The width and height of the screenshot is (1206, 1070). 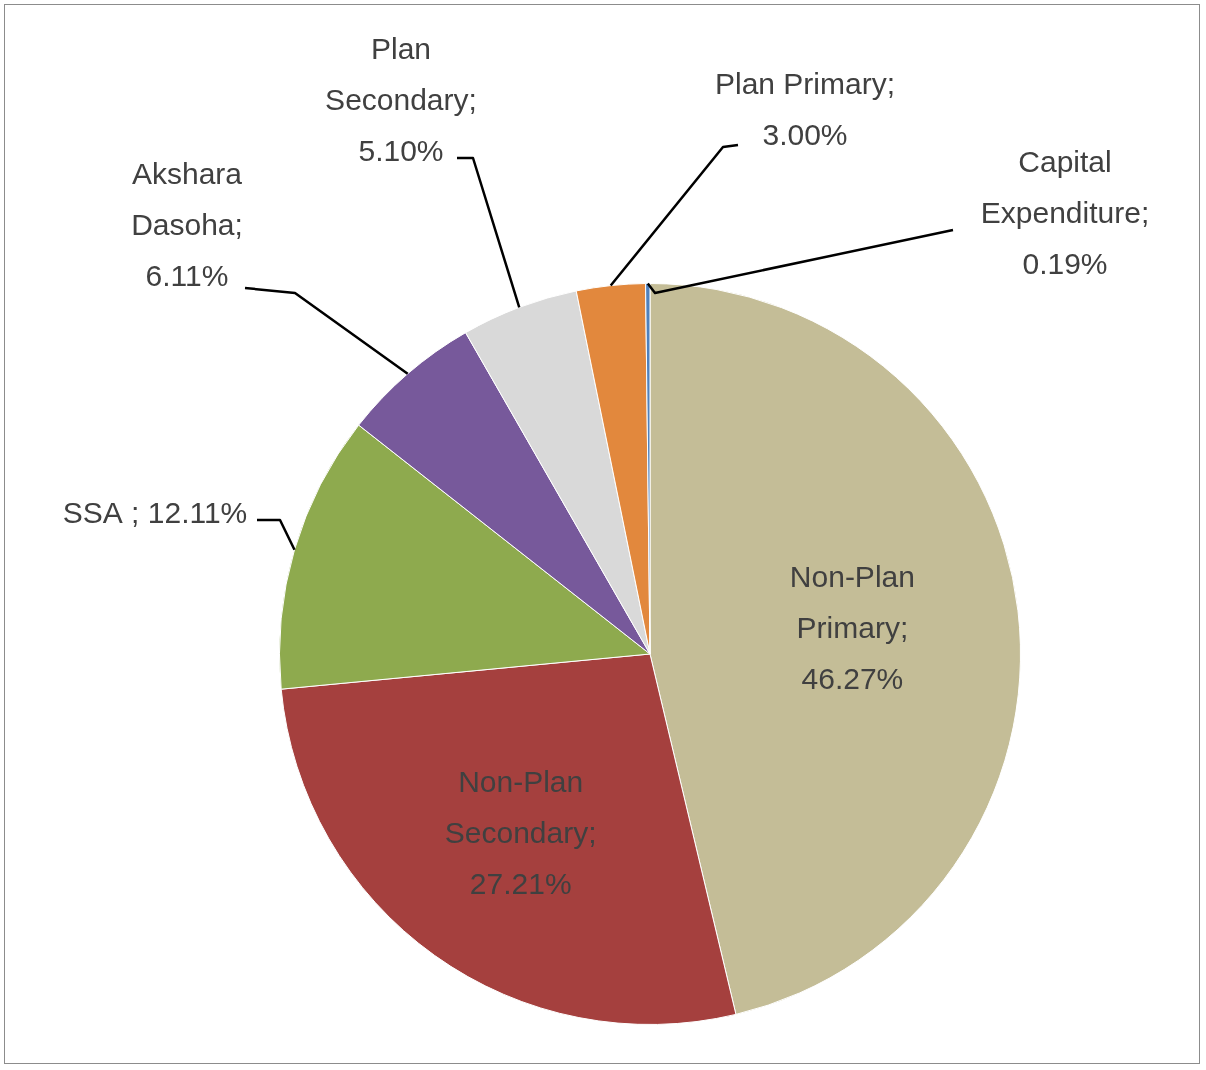 What do you see at coordinates (520, 833) in the screenshot?
I see `slice-label: Non-Plan Secondary; 27.21%` at bounding box center [520, 833].